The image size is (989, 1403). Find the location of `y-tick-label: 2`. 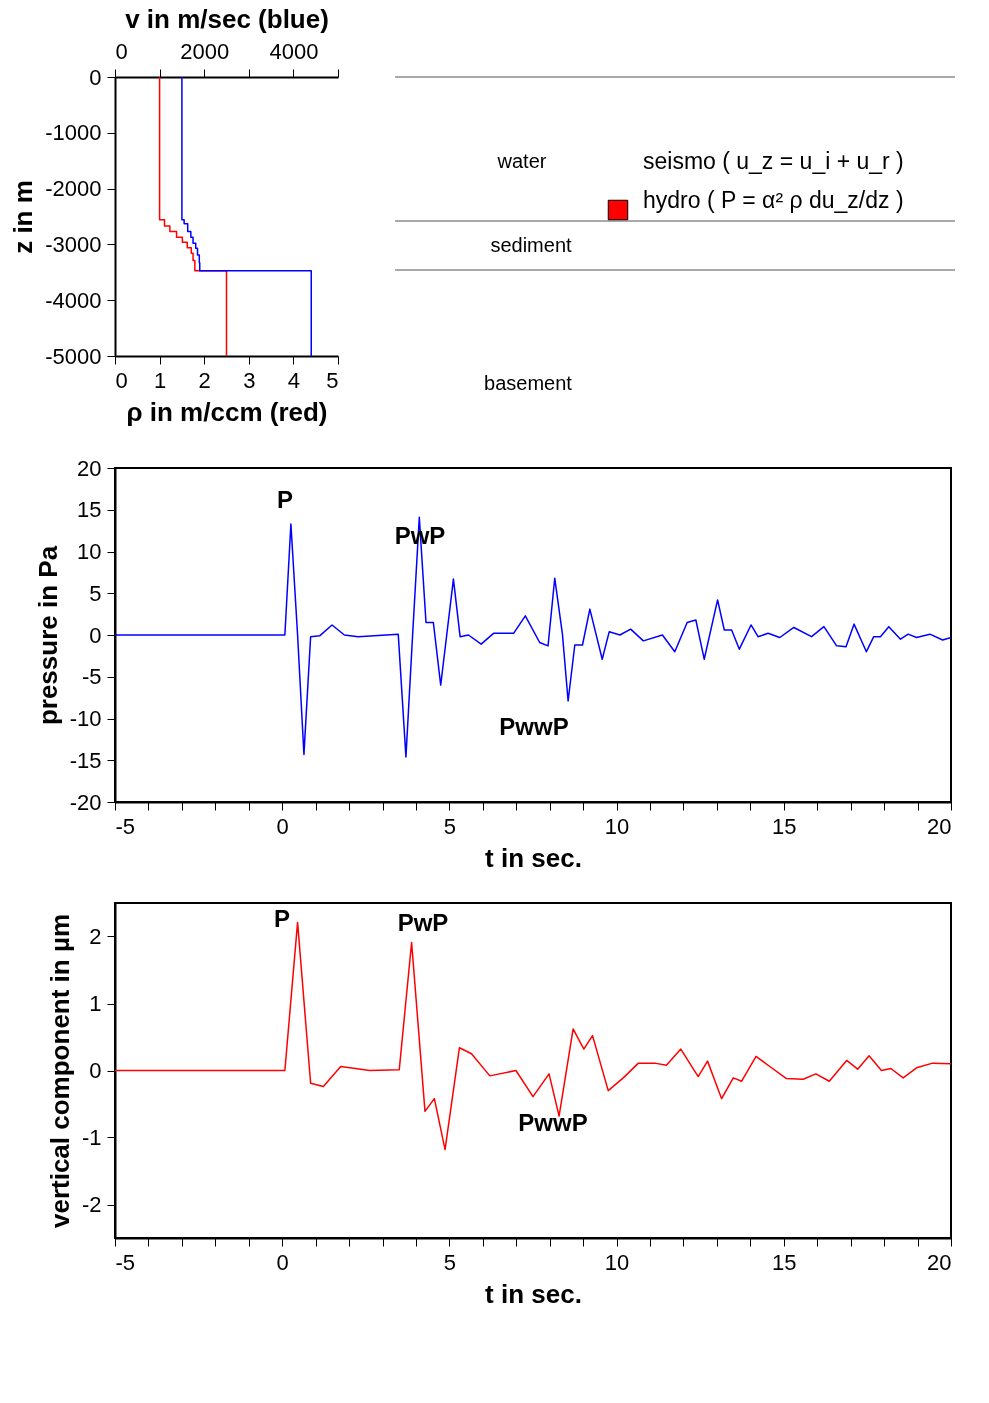

y-tick-label: 2 is located at coordinates (95, 936).